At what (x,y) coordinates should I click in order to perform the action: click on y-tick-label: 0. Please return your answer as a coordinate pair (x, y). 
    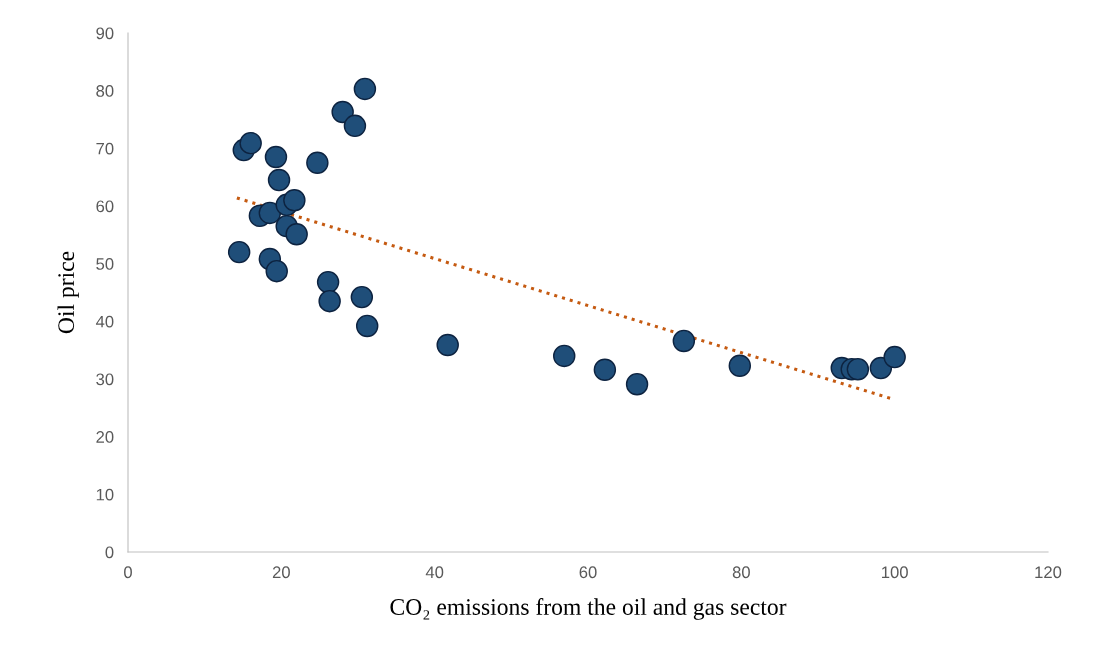
    Looking at the image, I should click on (109, 552).